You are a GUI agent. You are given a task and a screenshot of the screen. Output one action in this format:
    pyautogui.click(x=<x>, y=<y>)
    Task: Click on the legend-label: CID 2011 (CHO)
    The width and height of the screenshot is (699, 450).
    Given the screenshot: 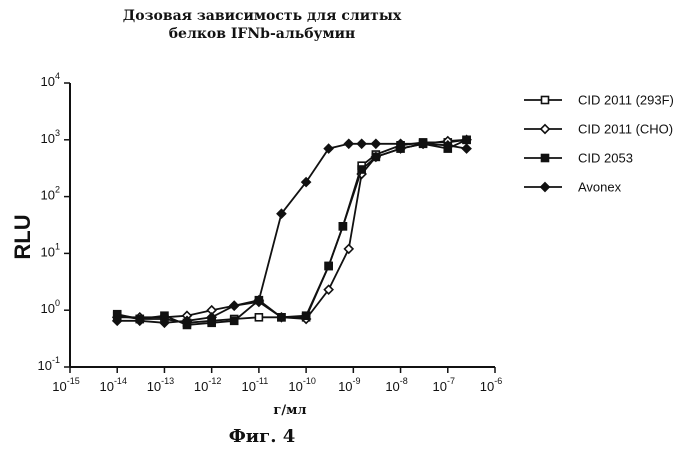 What is the action you would take?
    pyautogui.click(x=625, y=129)
    